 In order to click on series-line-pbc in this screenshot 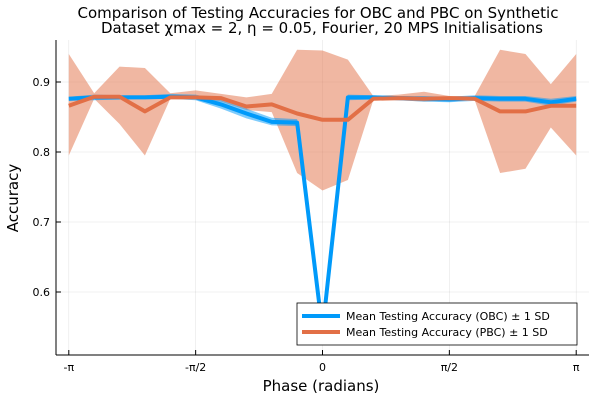, I will do `click(322, 108)`.